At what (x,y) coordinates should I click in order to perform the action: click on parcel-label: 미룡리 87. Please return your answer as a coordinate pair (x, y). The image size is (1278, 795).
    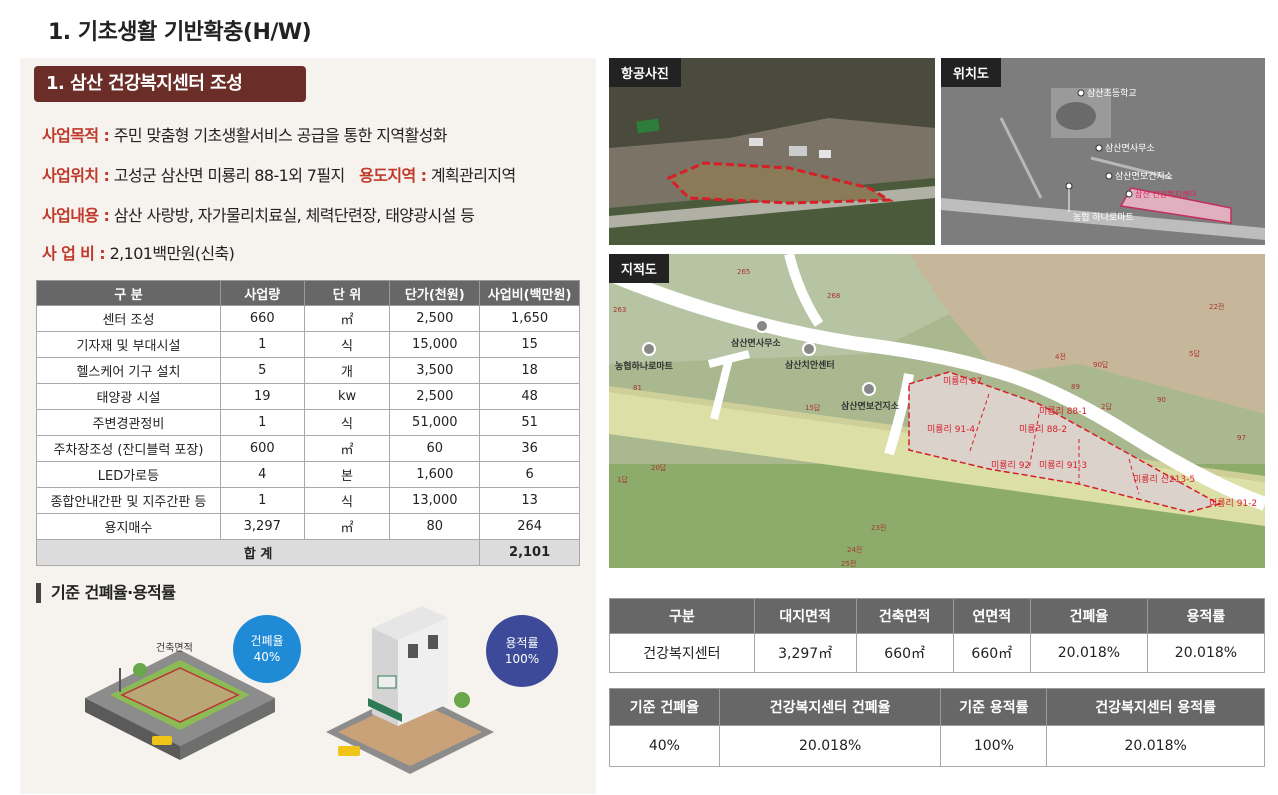
    Looking at the image, I should click on (962, 381).